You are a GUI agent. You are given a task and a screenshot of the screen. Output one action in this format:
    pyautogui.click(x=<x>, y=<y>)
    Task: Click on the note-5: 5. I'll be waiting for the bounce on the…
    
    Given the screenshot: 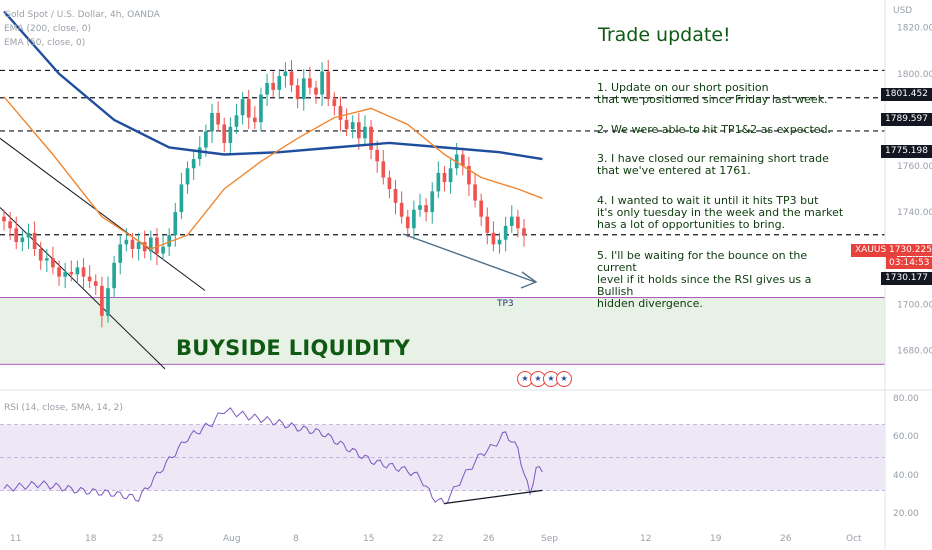 What is the action you would take?
    pyautogui.click(x=704, y=279)
    